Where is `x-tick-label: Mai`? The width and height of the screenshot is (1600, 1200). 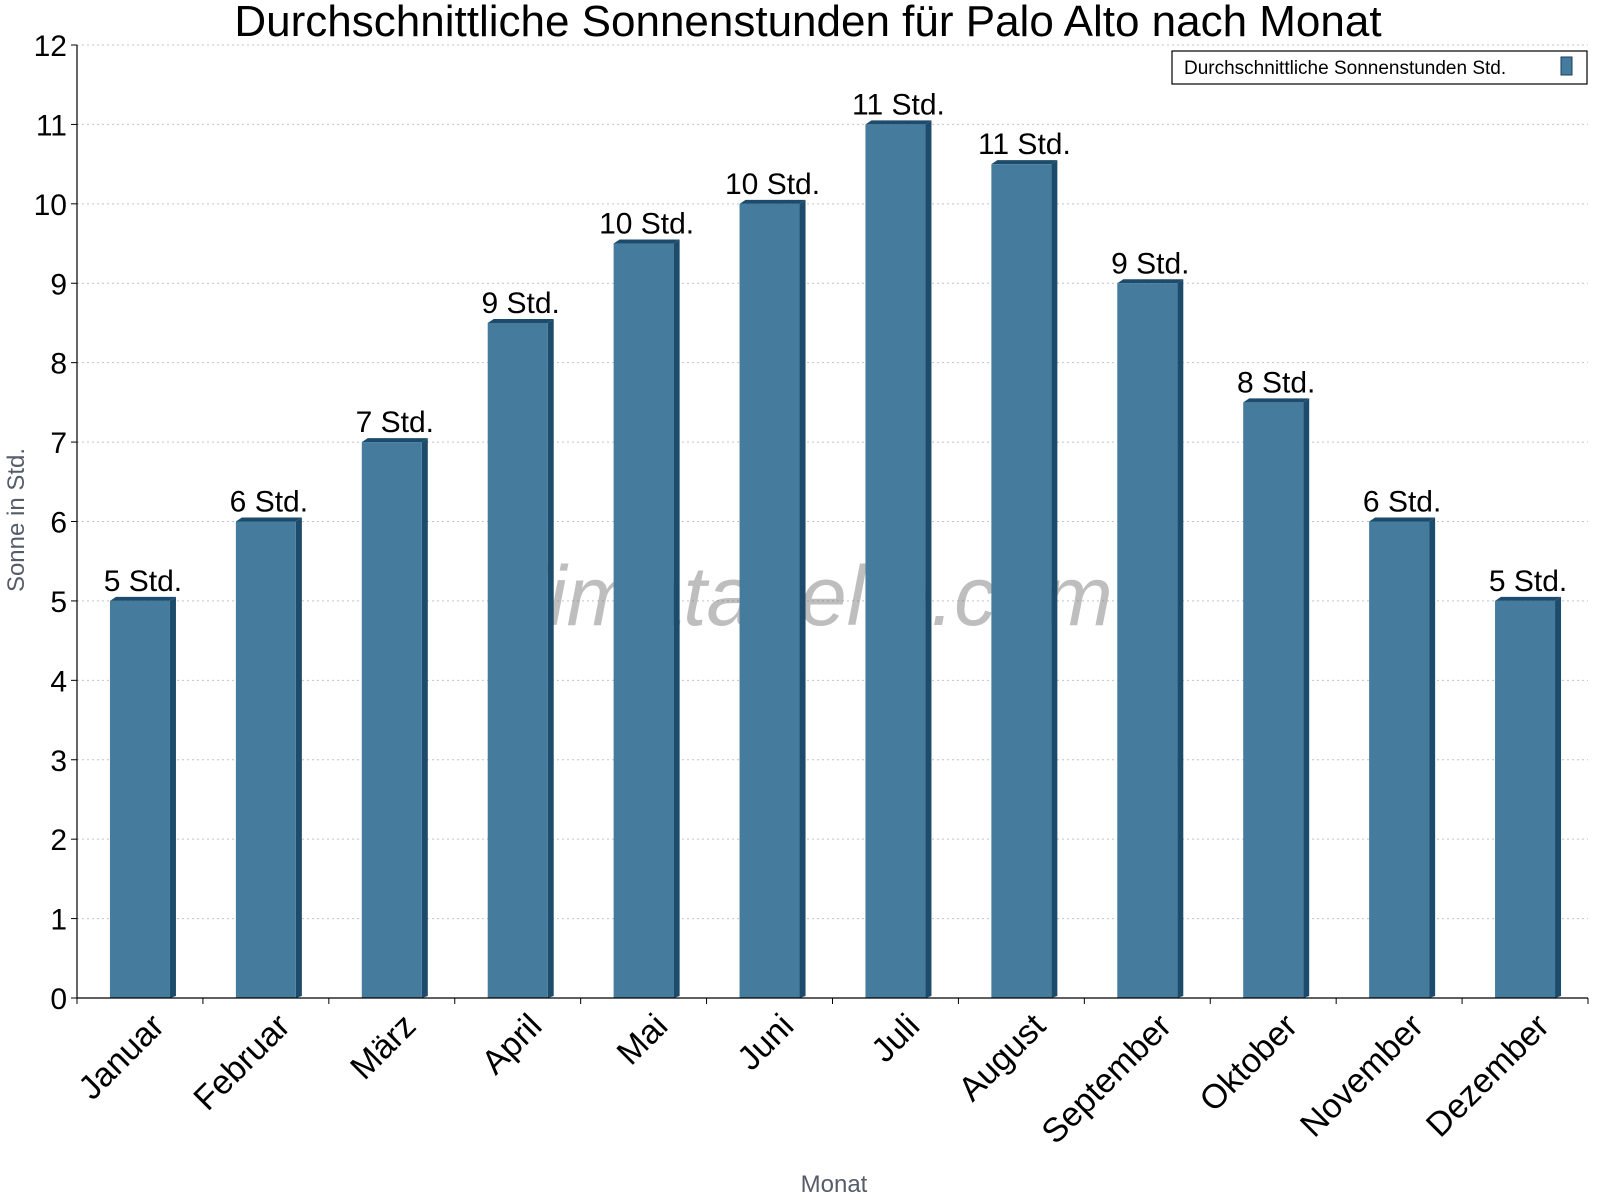
x-tick-label: Mai is located at coordinates (643, 1040).